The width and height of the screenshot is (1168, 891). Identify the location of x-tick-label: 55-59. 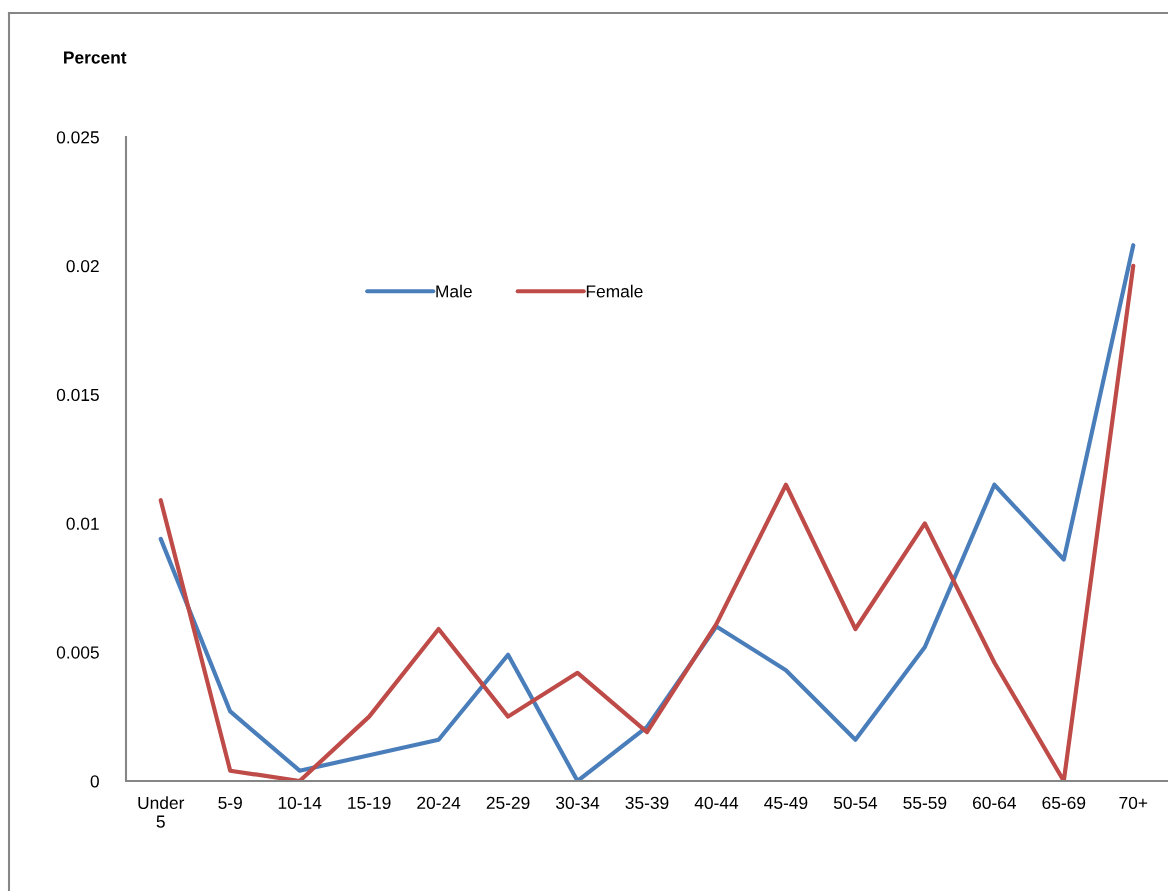
(925, 803).